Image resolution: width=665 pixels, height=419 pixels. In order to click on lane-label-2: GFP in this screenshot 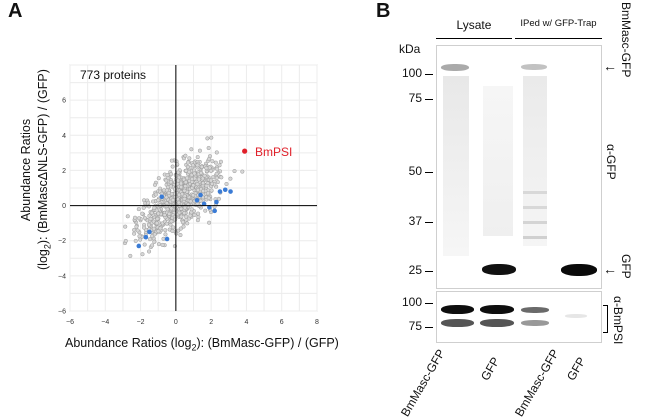, I will do `click(490, 368)`.